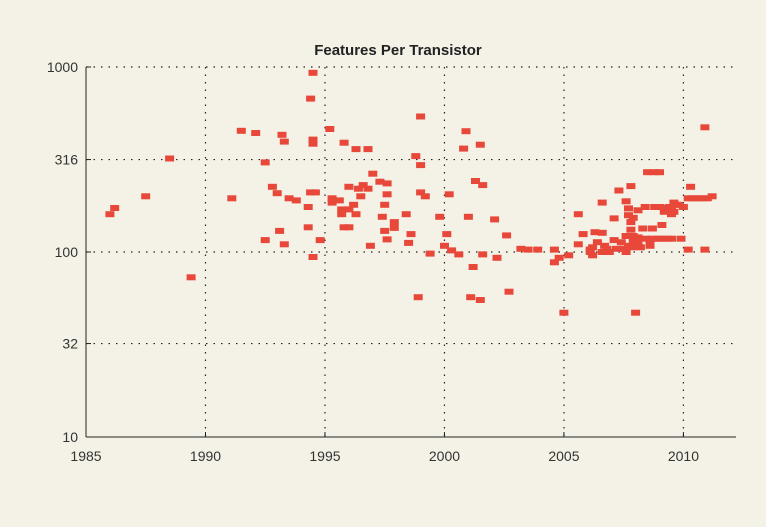 Image resolution: width=766 pixels, height=527 pixels. I want to click on x-tick-label-2010: 2010, so click(683, 456).